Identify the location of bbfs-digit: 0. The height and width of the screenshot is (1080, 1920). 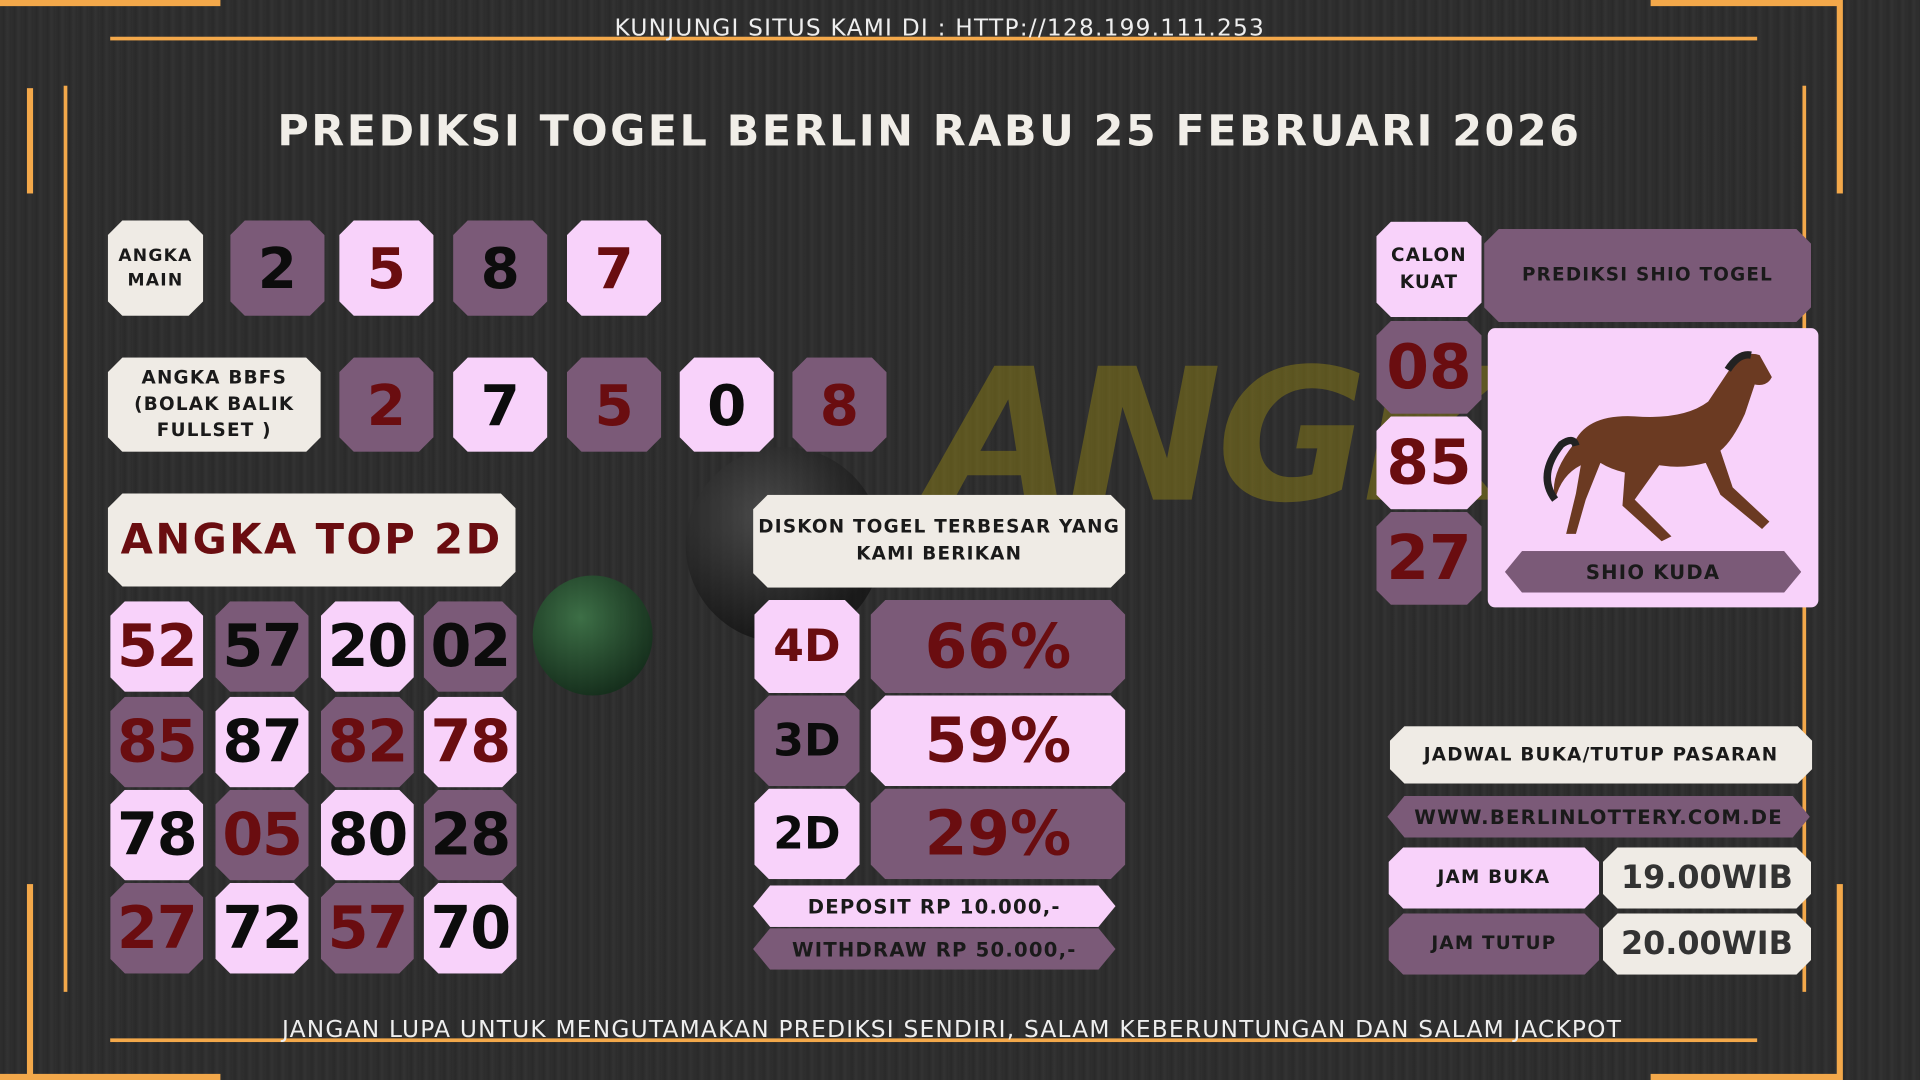
(727, 405).